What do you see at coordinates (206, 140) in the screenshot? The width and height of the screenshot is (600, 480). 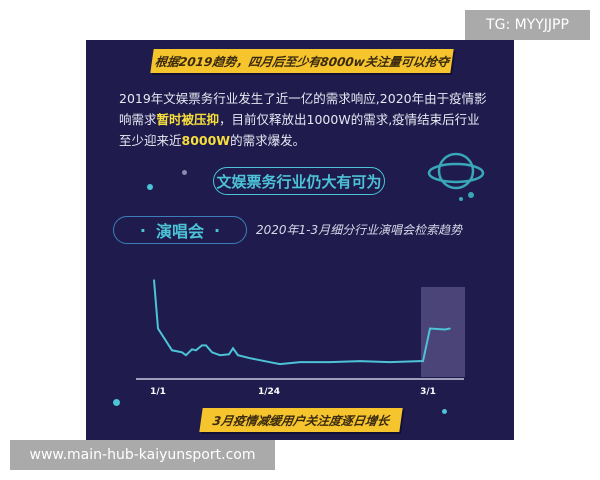 I see `highlight-text: 8000W` at bounding box center [206, 140].